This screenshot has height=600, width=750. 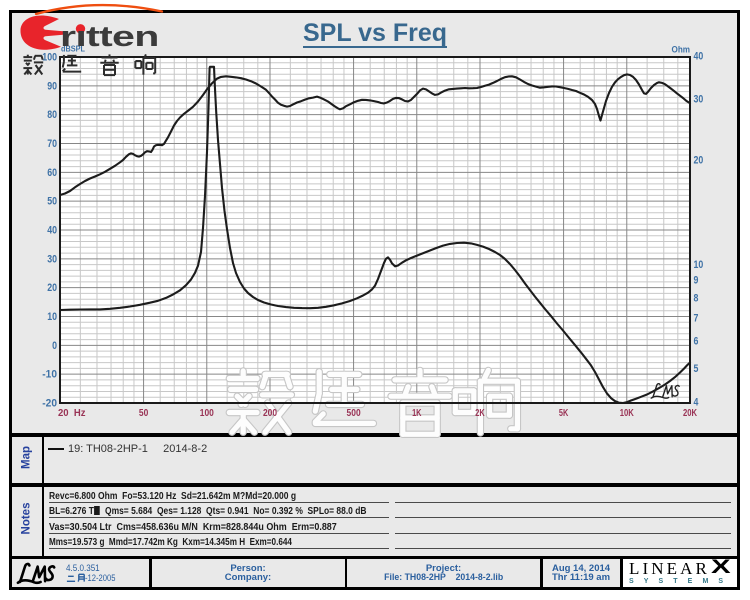 What do you see at coordinates (73, 49) in the screenshot?
I see `svg-text: dBSPL` at bounding box center [73, 49].